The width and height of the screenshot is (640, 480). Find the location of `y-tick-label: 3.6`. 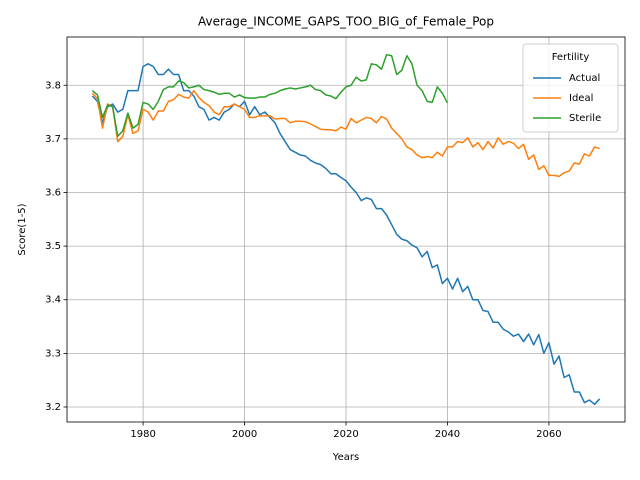

y-tick-label: 3.6 is located at coordinates (53, 193).